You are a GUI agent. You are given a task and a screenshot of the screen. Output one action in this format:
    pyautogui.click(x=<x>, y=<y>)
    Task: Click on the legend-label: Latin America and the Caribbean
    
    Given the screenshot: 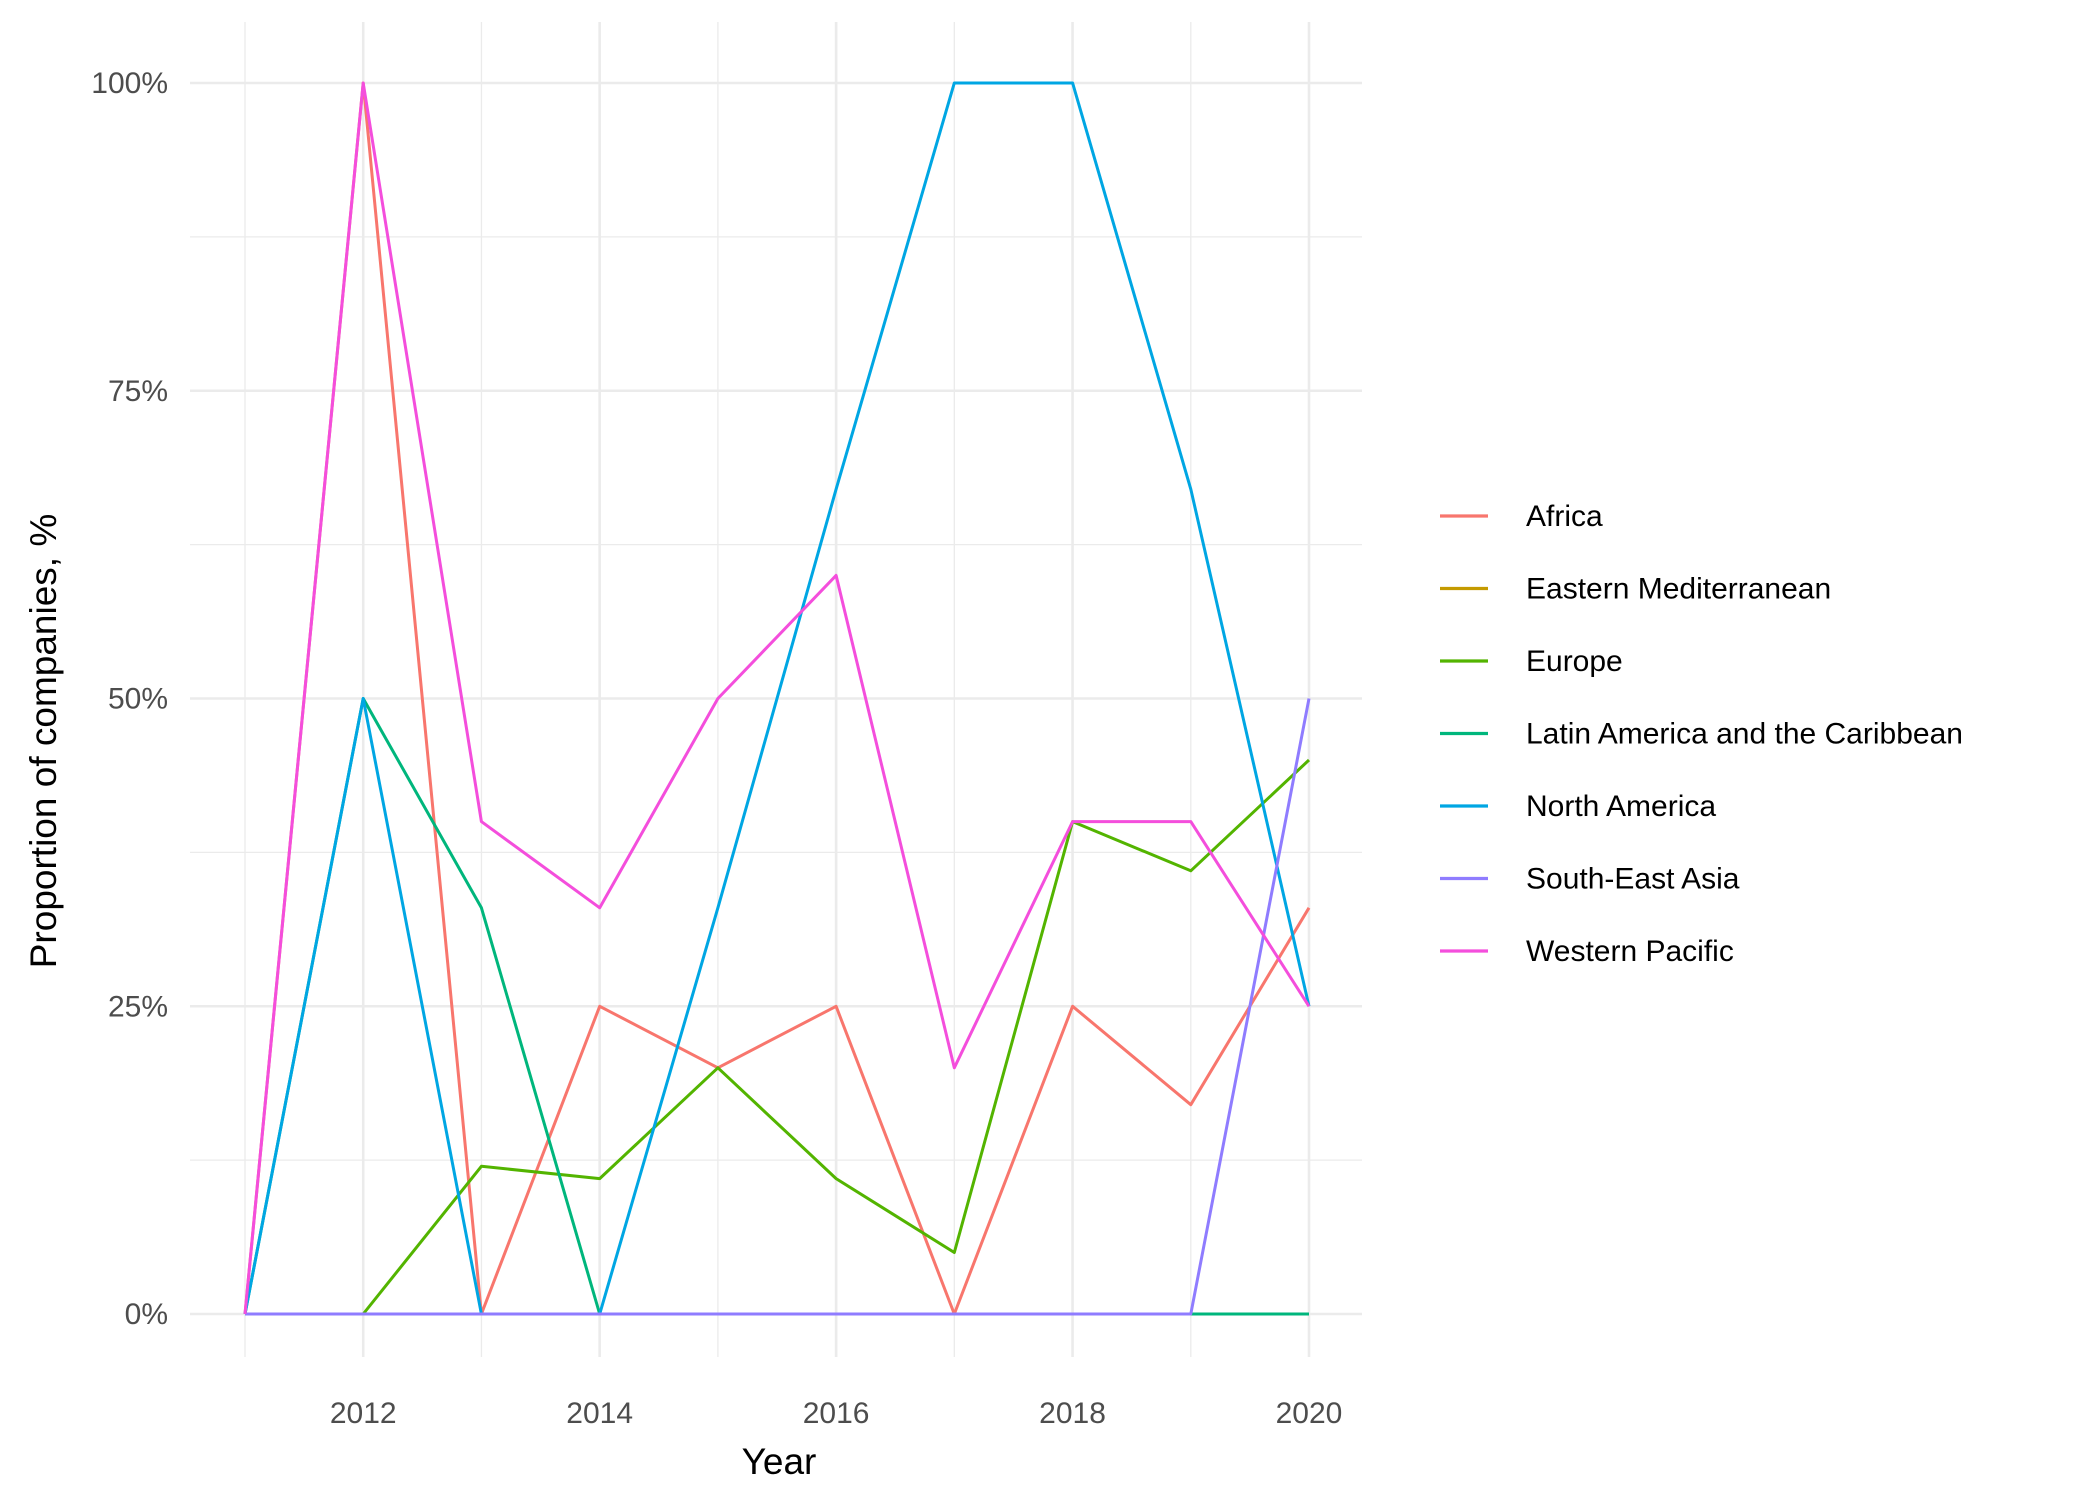 What is the action you would take?
    pyautogui.click(x=1744, y=734)
    